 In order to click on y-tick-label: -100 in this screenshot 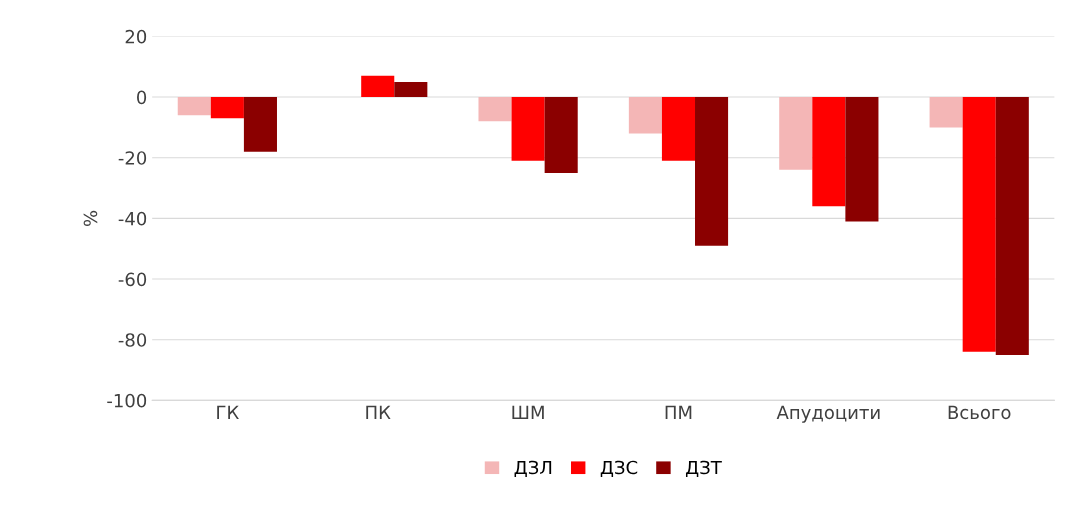, I will do `click(127, 400)`.